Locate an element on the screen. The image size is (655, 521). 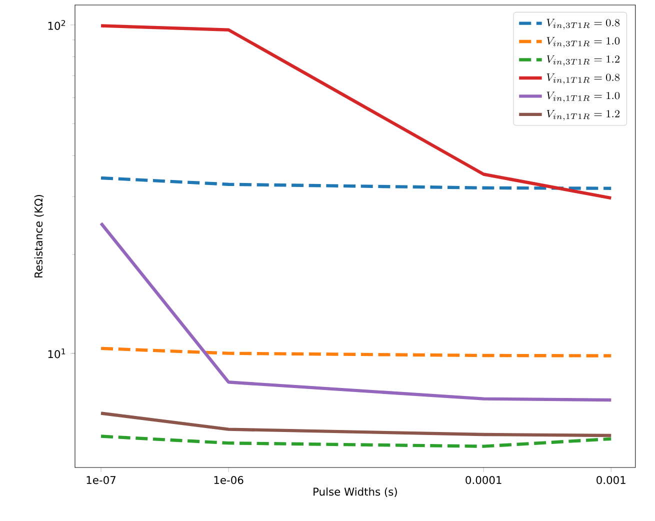
legend-label: $V_{in,3T1R}=1.2$ is located at coordinates (583, 60).